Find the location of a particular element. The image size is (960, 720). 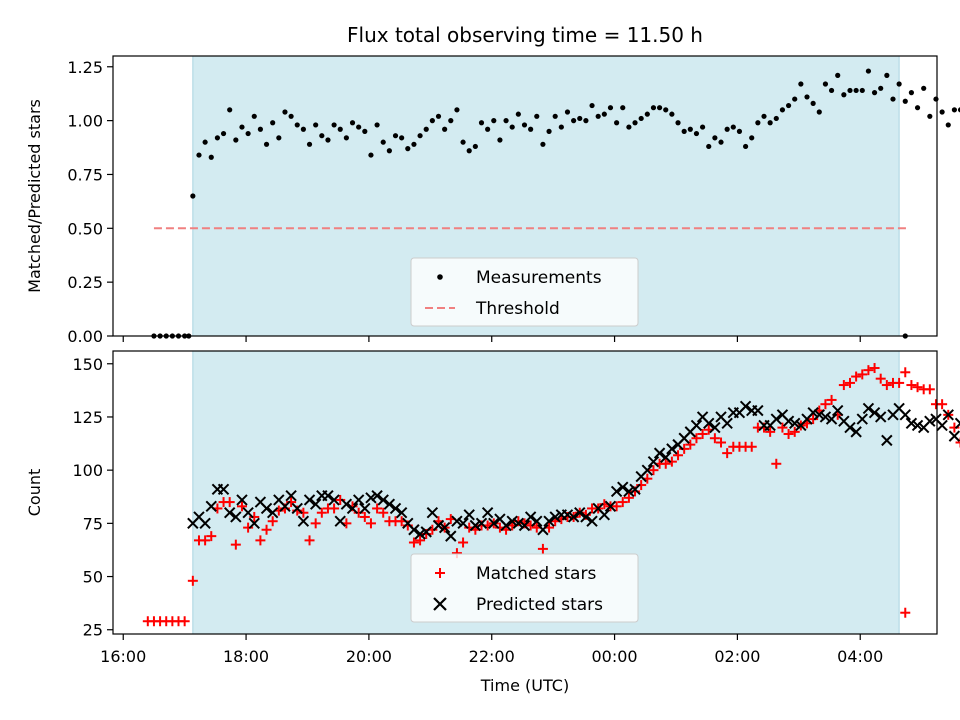

y-tick-label: 0.25 is located at coordinates (85, 282).